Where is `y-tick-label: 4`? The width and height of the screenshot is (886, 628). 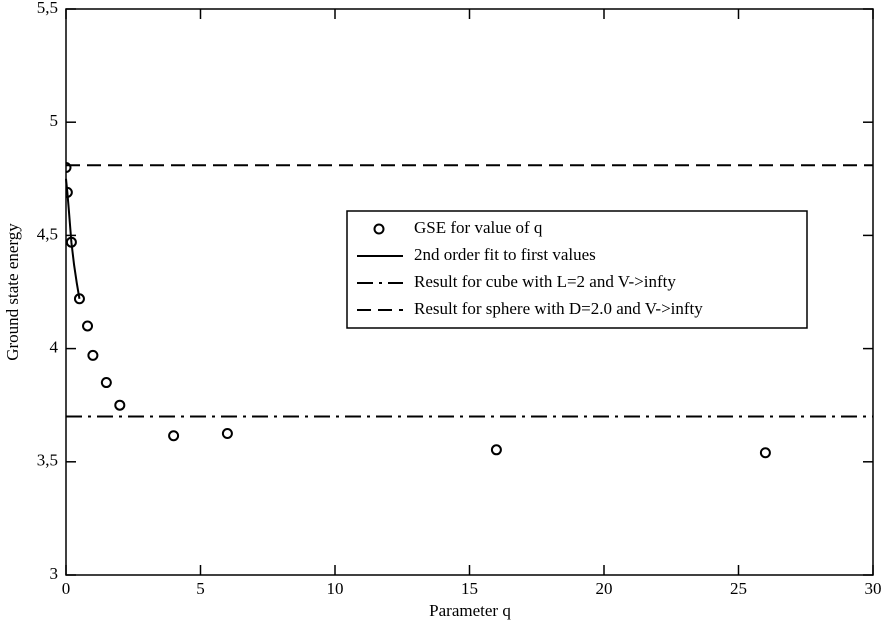
y-tick-label: 4 is located at coordinates (54, 347).